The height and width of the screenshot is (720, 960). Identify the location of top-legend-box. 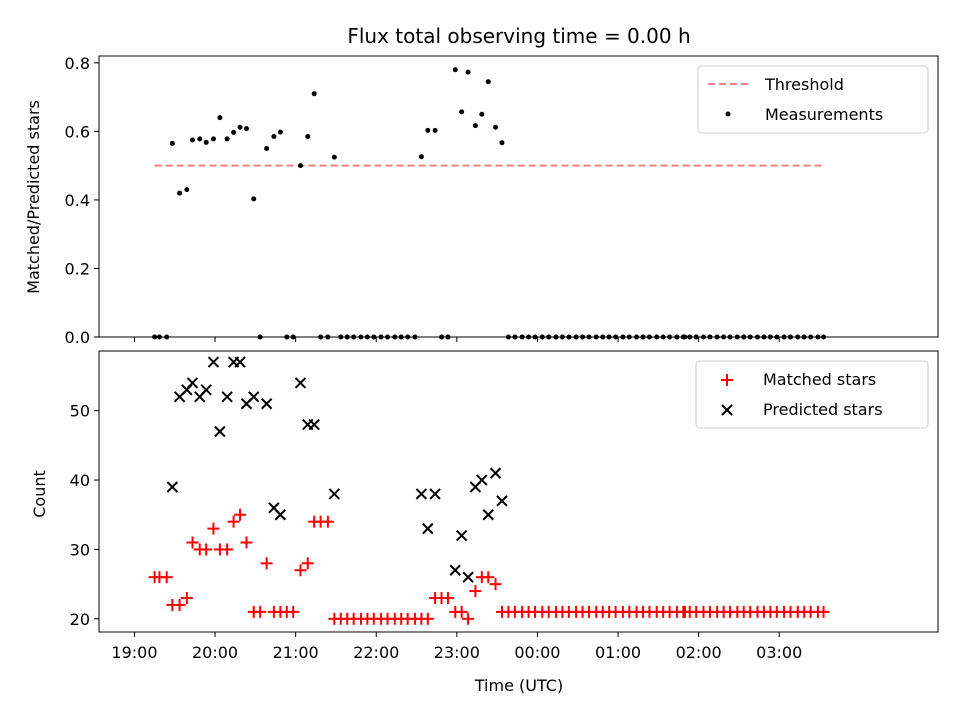
(813, 99).